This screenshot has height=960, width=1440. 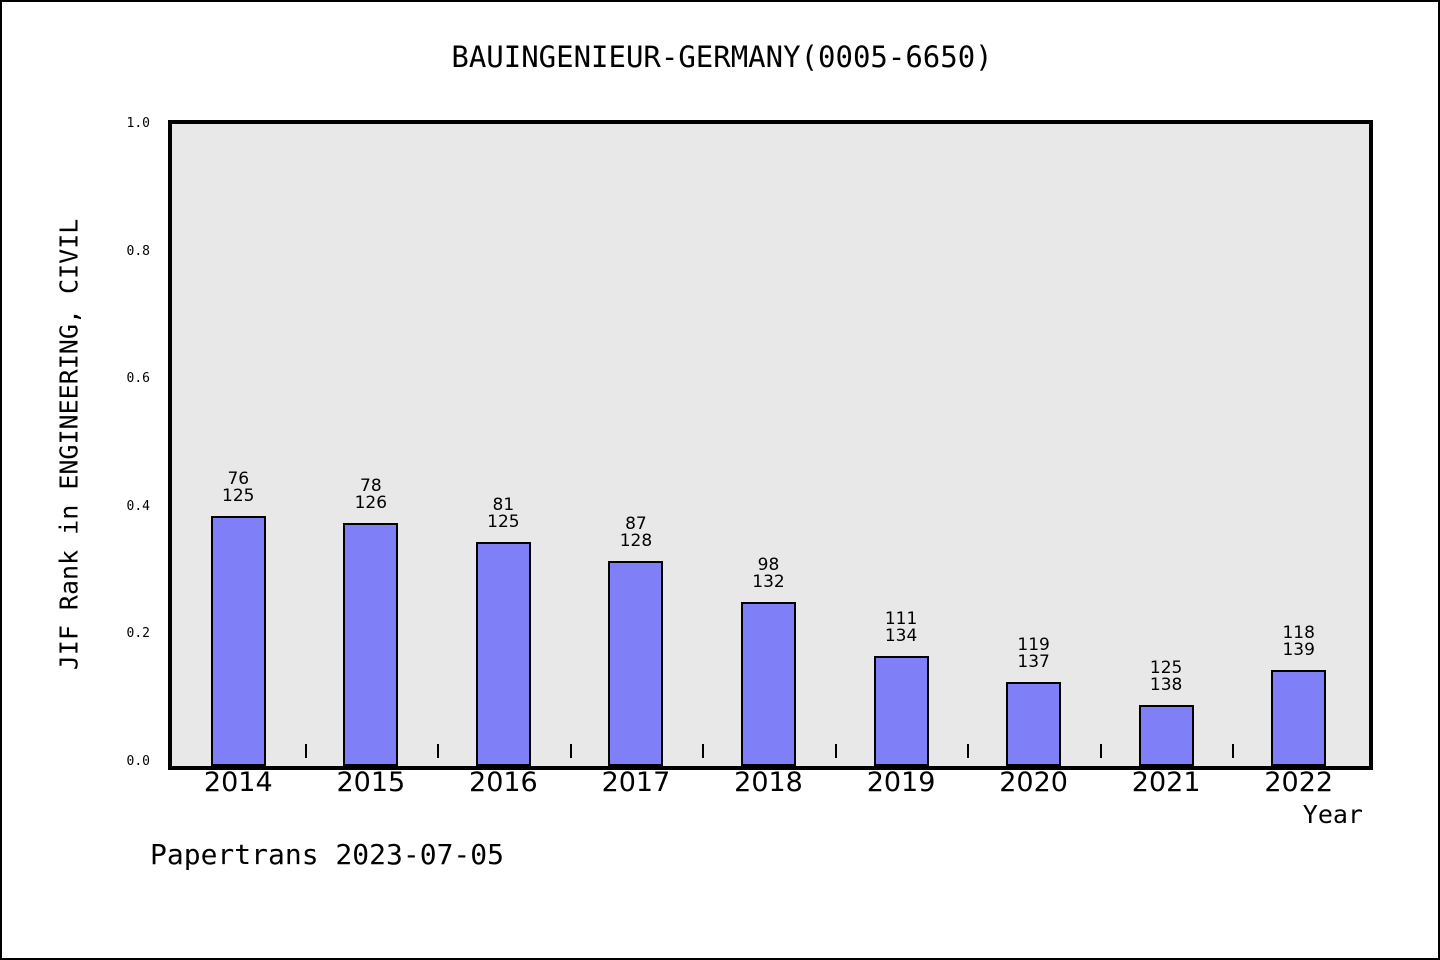 I want to click on bar-value-label: 119 137, so click(x=1034, y=654).